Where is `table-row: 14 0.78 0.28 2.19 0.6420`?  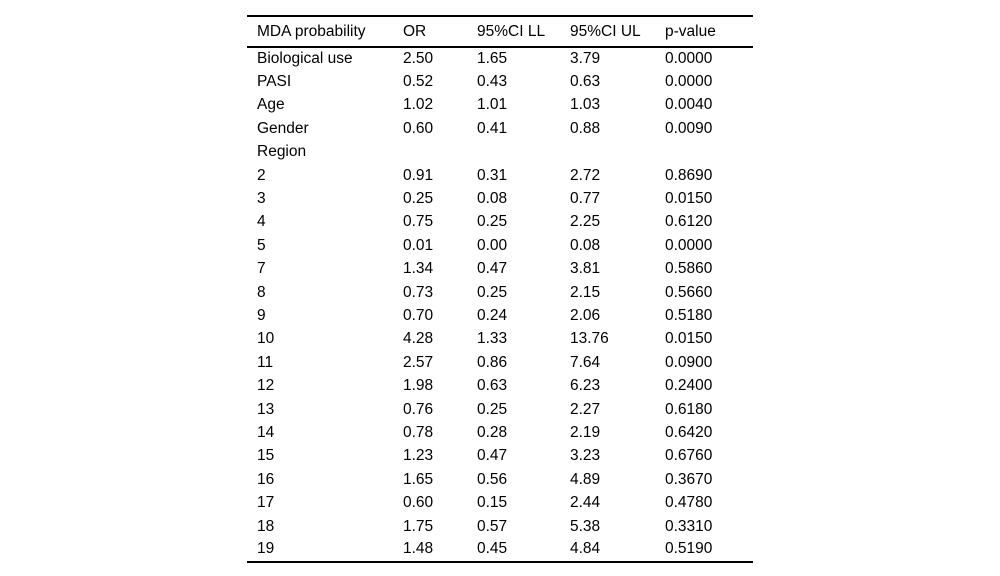 table-row: 14 0.78 0.28 2.19 0.6420 is located at coordinates (500, 432).